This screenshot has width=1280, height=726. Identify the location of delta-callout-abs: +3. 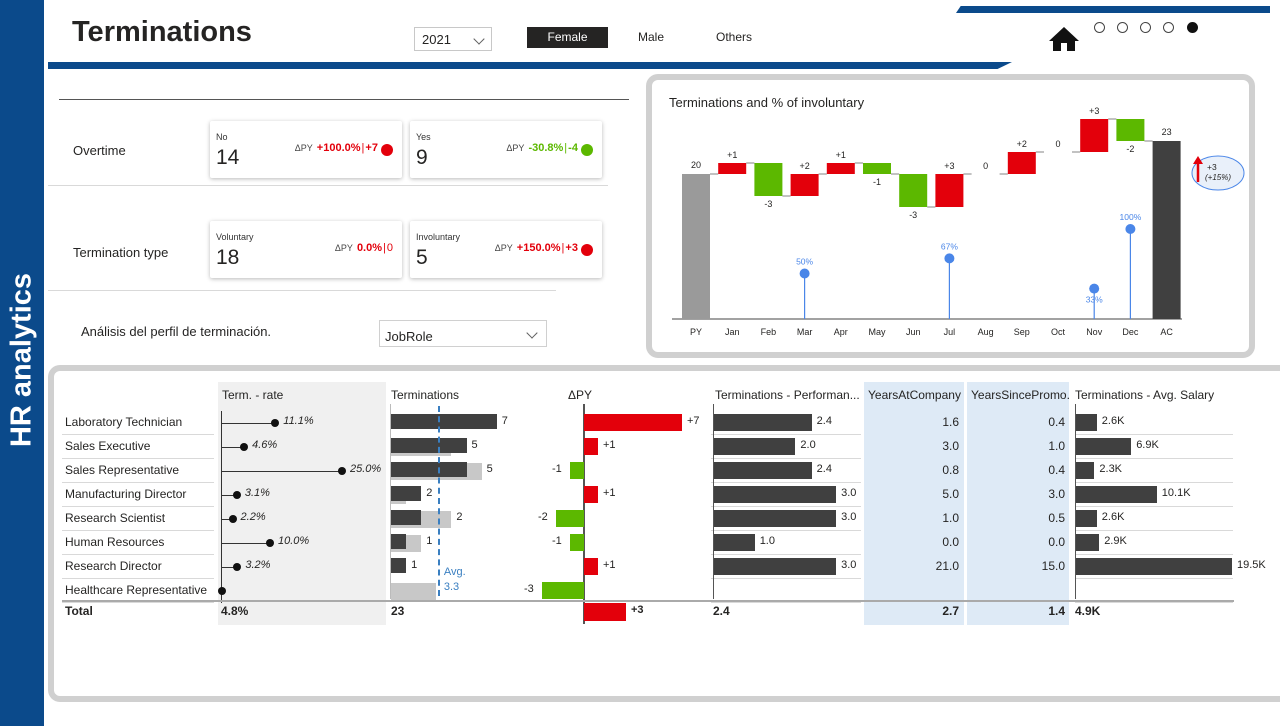
(1212, 167).